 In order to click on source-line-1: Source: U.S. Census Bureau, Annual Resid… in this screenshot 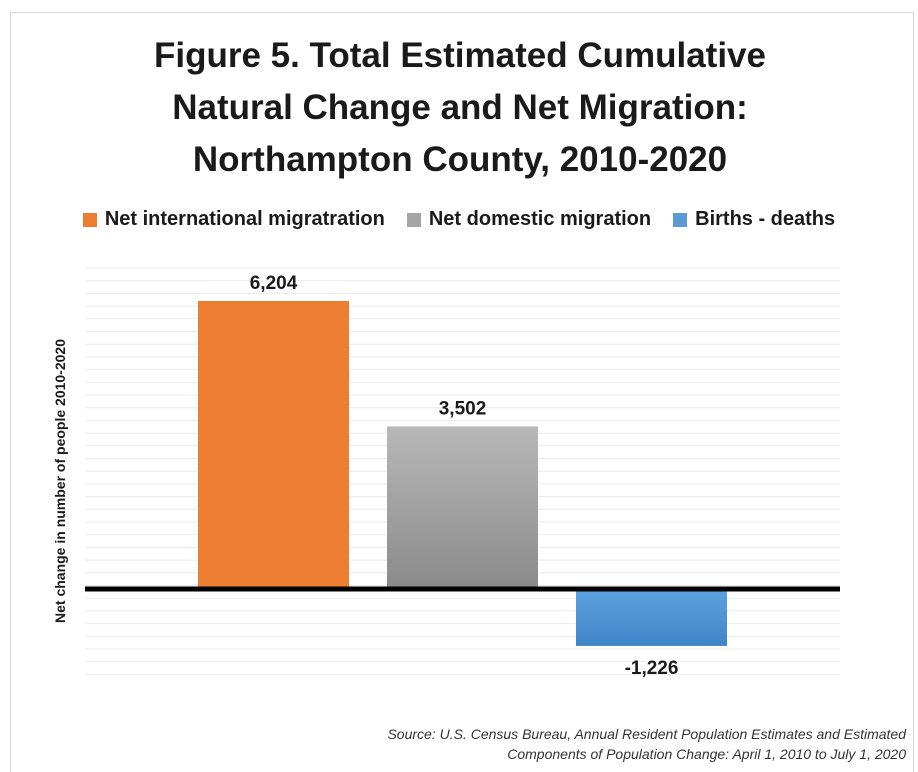, I will do `click(646, 734)`.